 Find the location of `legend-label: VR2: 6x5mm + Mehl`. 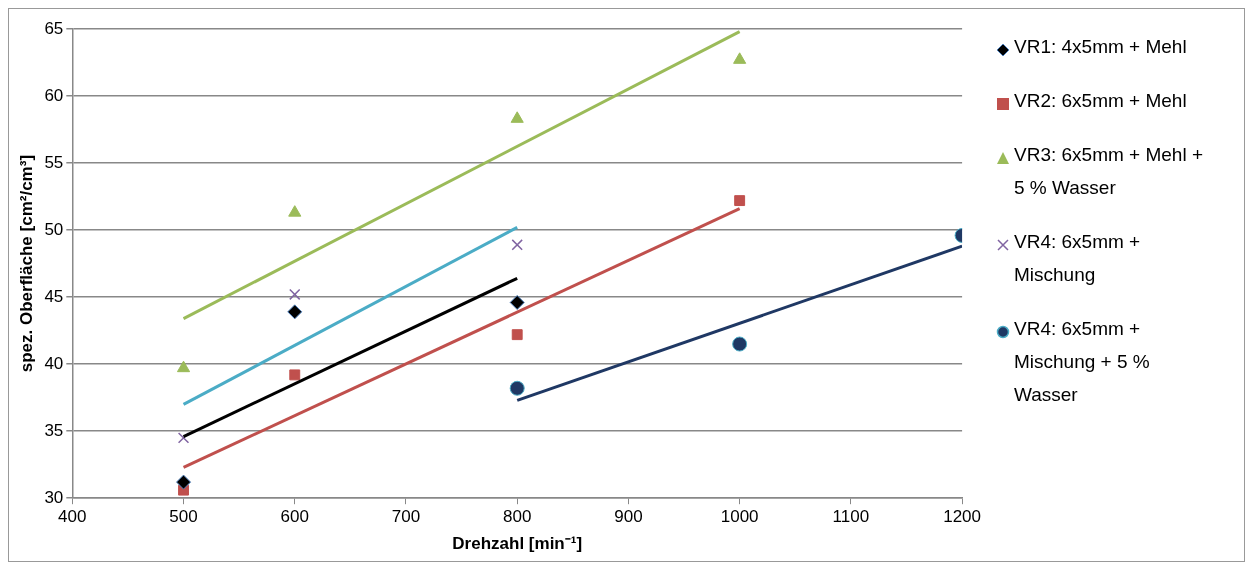

legend-label: VR2: 6x5mm + Mehl is located at coordinates (1100, 101).